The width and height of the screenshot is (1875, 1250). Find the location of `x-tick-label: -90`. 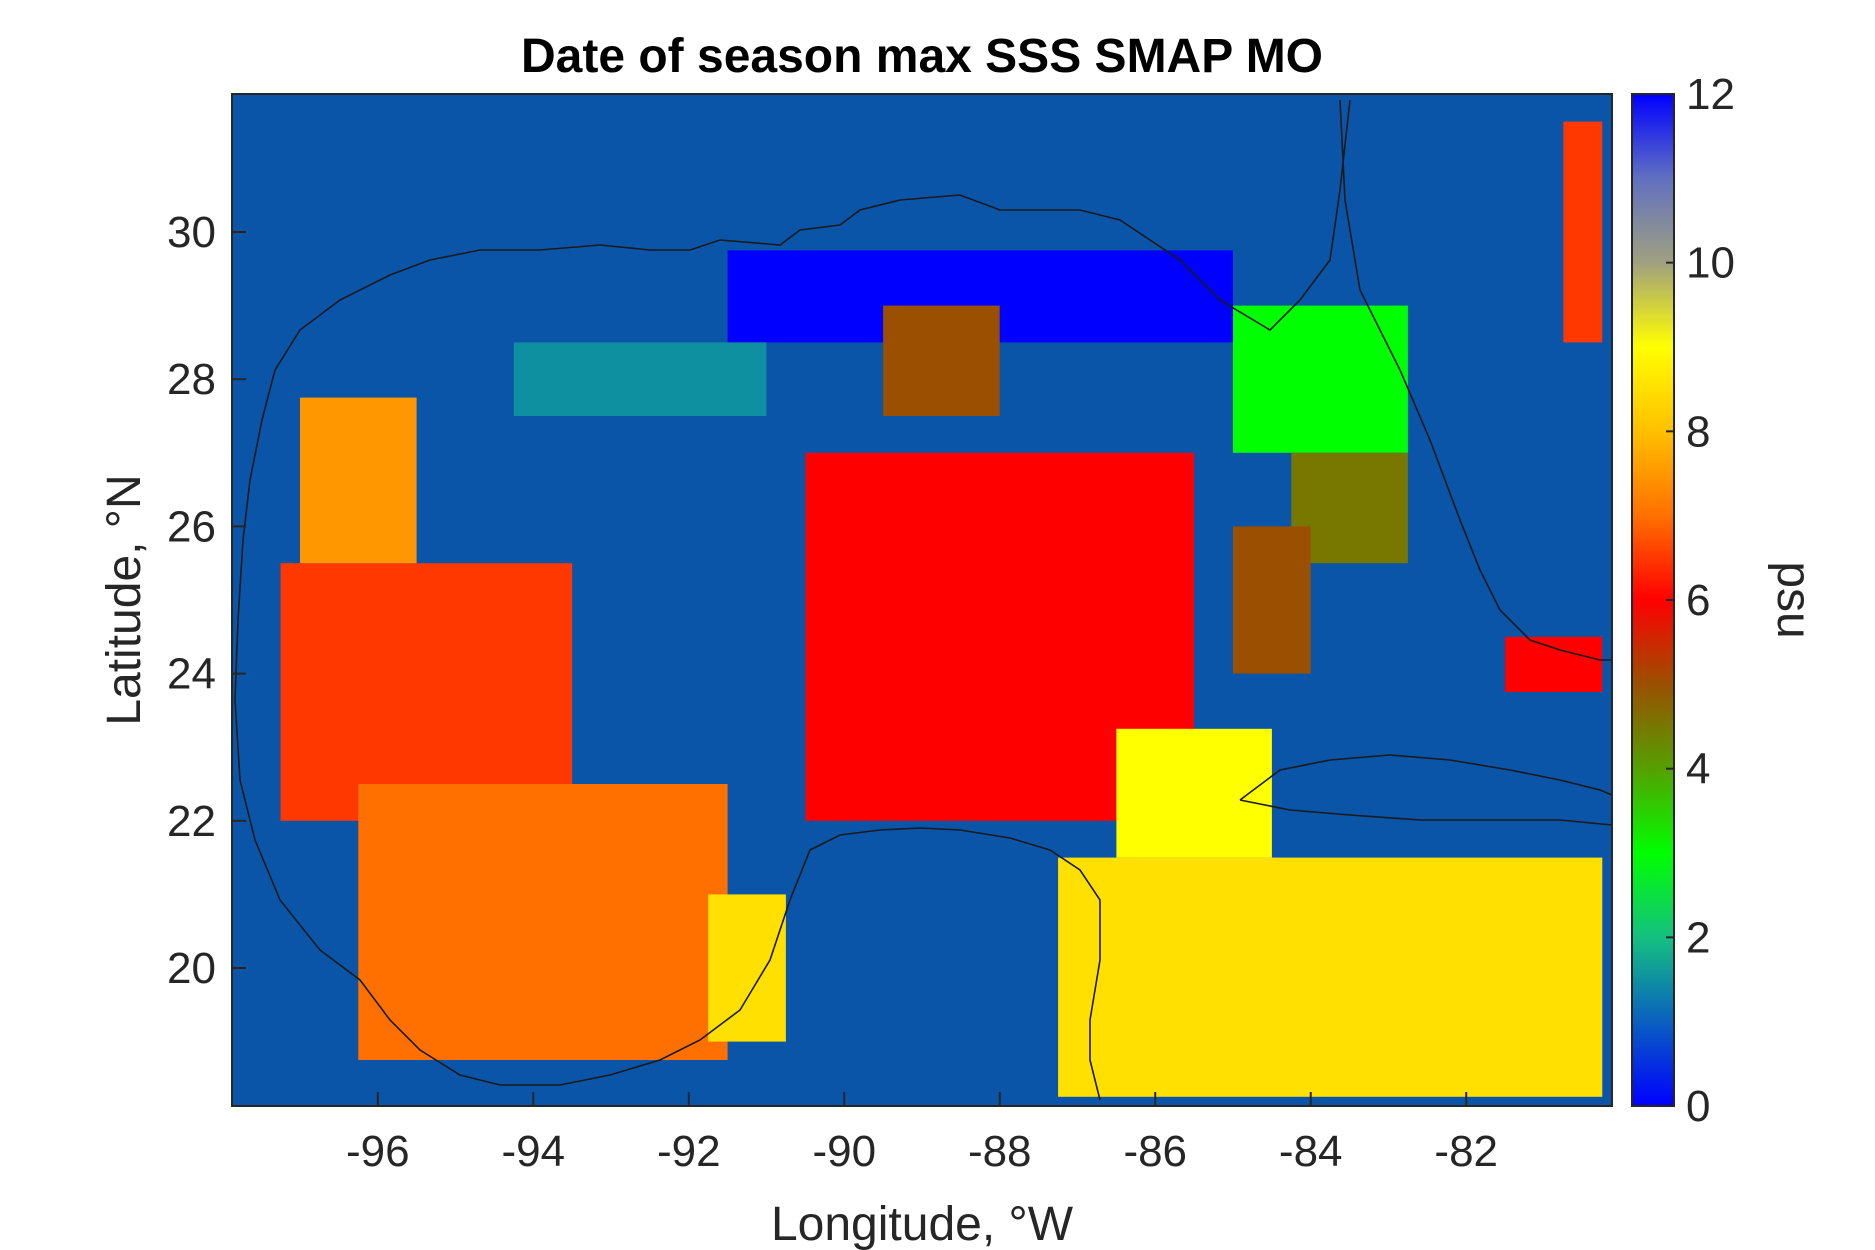

x-tick-label: -90 is located at coordinates (844, 1151).